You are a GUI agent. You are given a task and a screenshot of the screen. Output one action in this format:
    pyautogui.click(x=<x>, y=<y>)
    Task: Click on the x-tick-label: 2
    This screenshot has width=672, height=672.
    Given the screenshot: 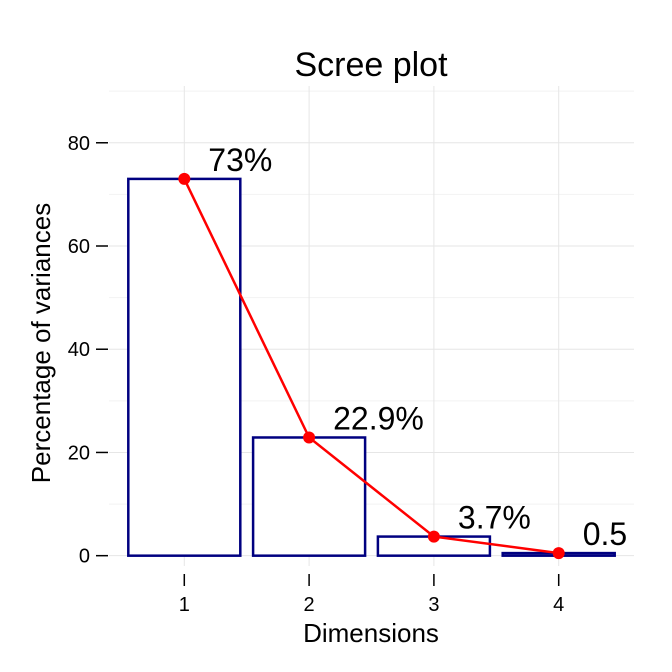 What is the action you would take?
    pyautogui.click(x=309, y=605)
    